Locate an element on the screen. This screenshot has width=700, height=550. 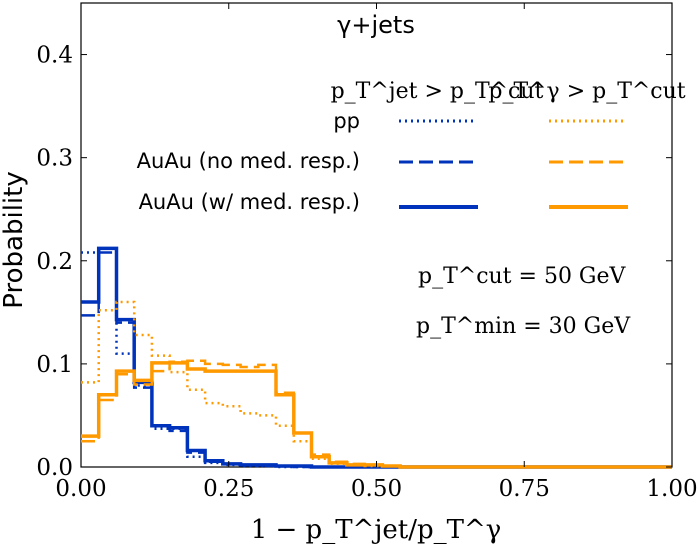
y-axis-label: Probability is located at coordinates (14, 239).